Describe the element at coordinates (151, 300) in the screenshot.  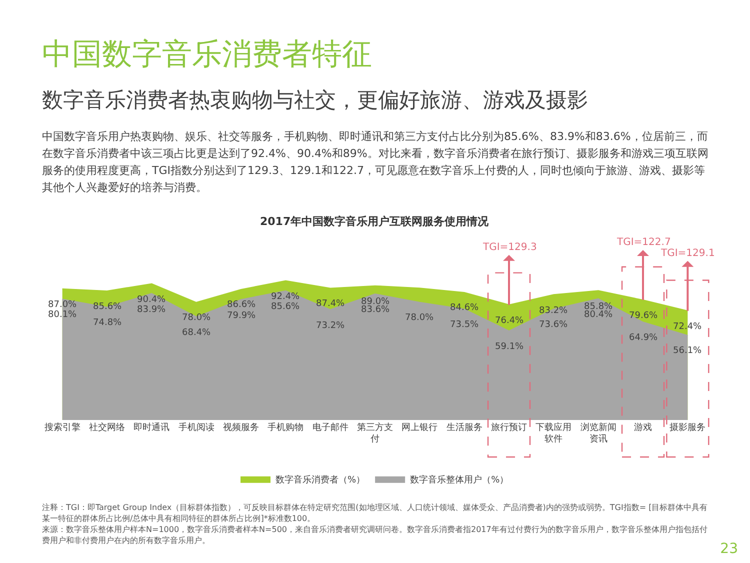
I see `data-label: 90.4%` at that location.